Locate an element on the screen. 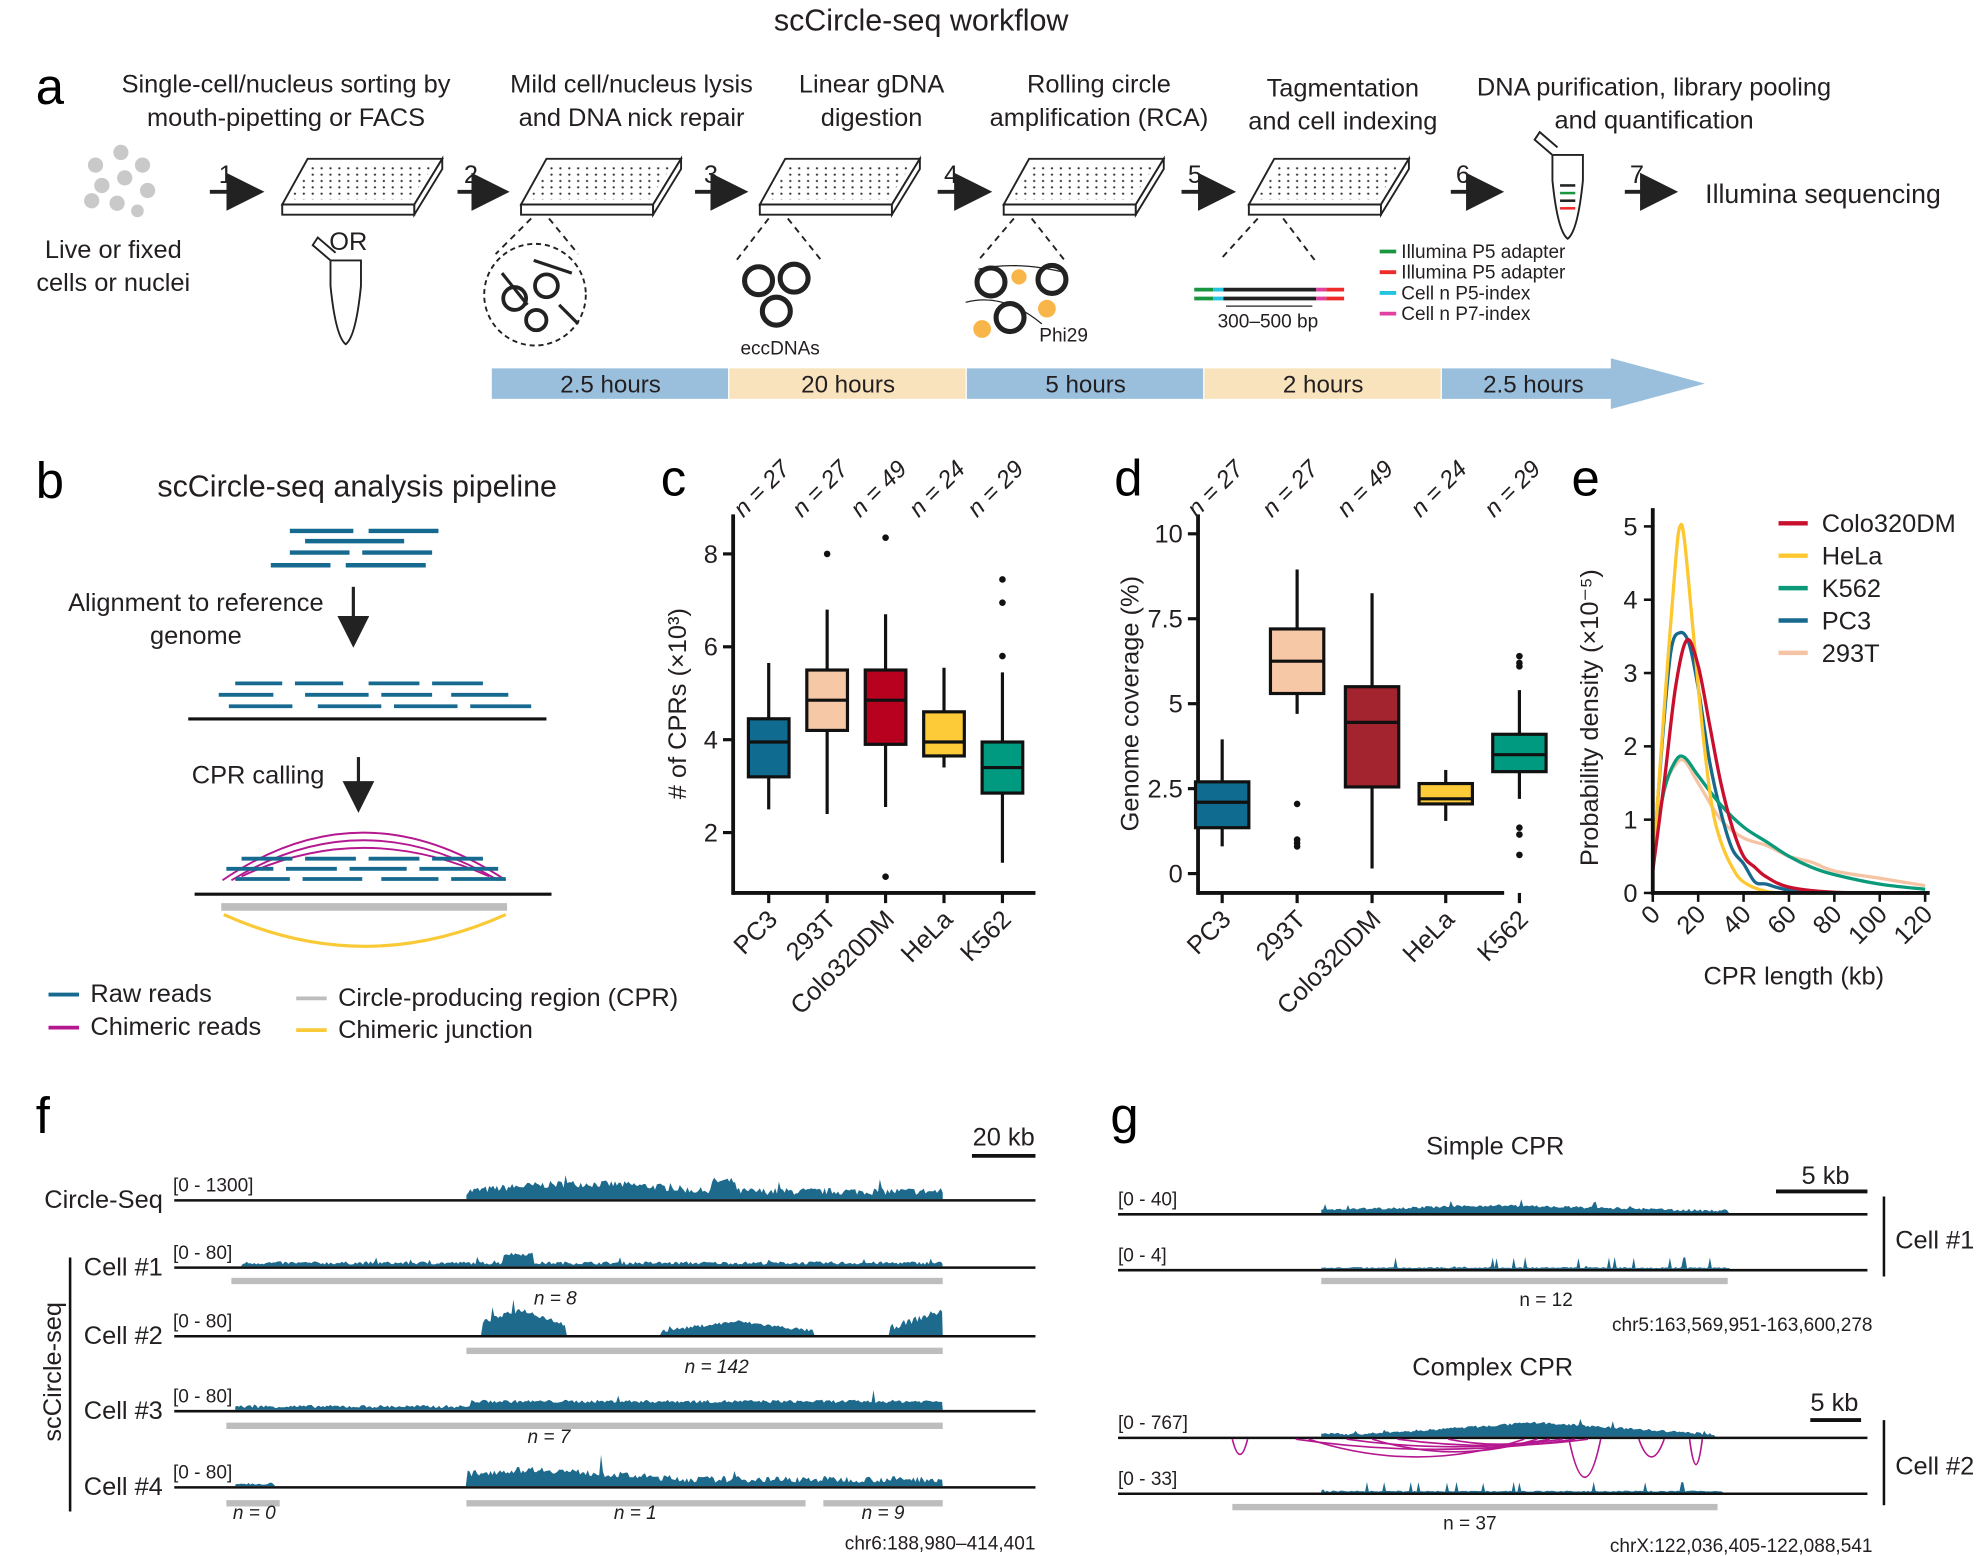  complex-locus: chrX:122,036,405-122,088,541 is located at coordinates (1741, 1546).